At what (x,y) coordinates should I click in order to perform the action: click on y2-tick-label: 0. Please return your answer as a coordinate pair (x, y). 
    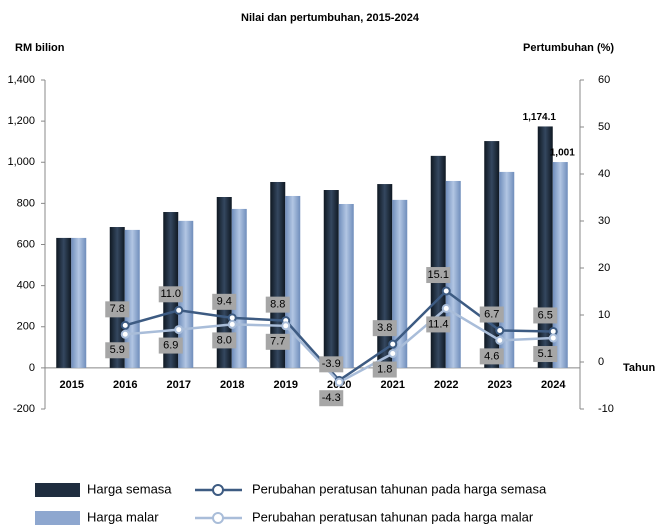
    Looking at the image, I should click on (601, 362).